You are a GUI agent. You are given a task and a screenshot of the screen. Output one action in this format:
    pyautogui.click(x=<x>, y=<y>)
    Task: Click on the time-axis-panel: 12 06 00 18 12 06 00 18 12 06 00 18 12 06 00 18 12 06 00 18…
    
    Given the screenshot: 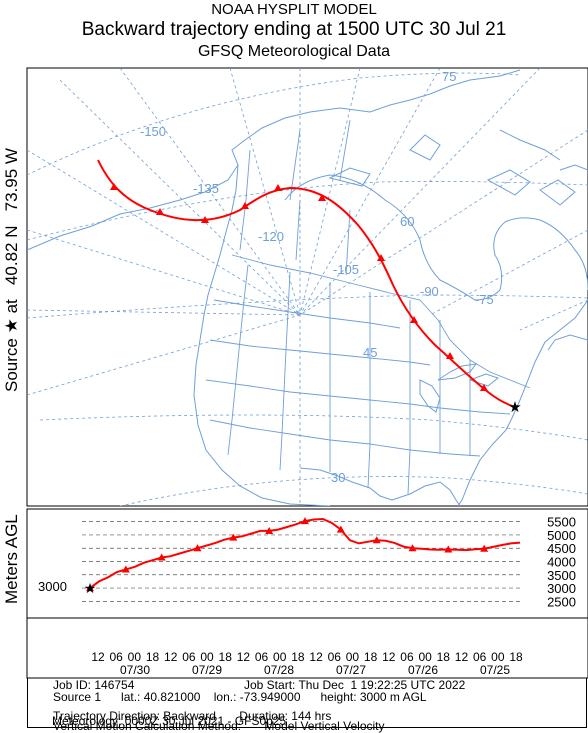 What is the action you would take?
    pyautogui.click(x=307, y=648)
    